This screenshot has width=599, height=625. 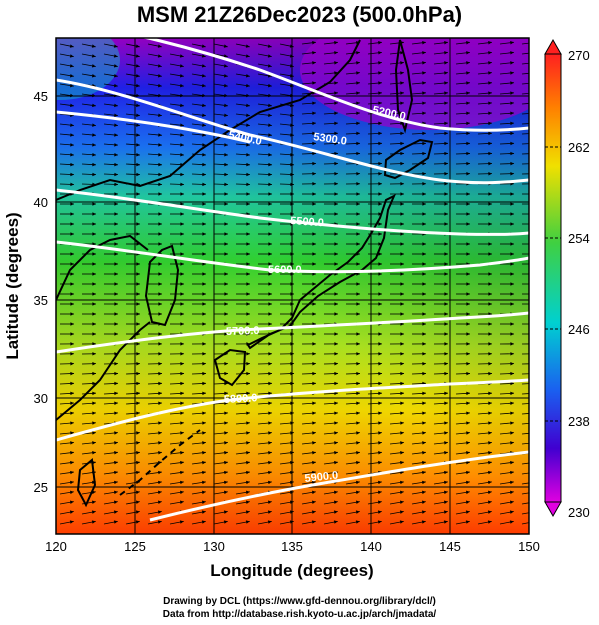 I want to click on y-tick-label: 35, so click(x=41, y=300).